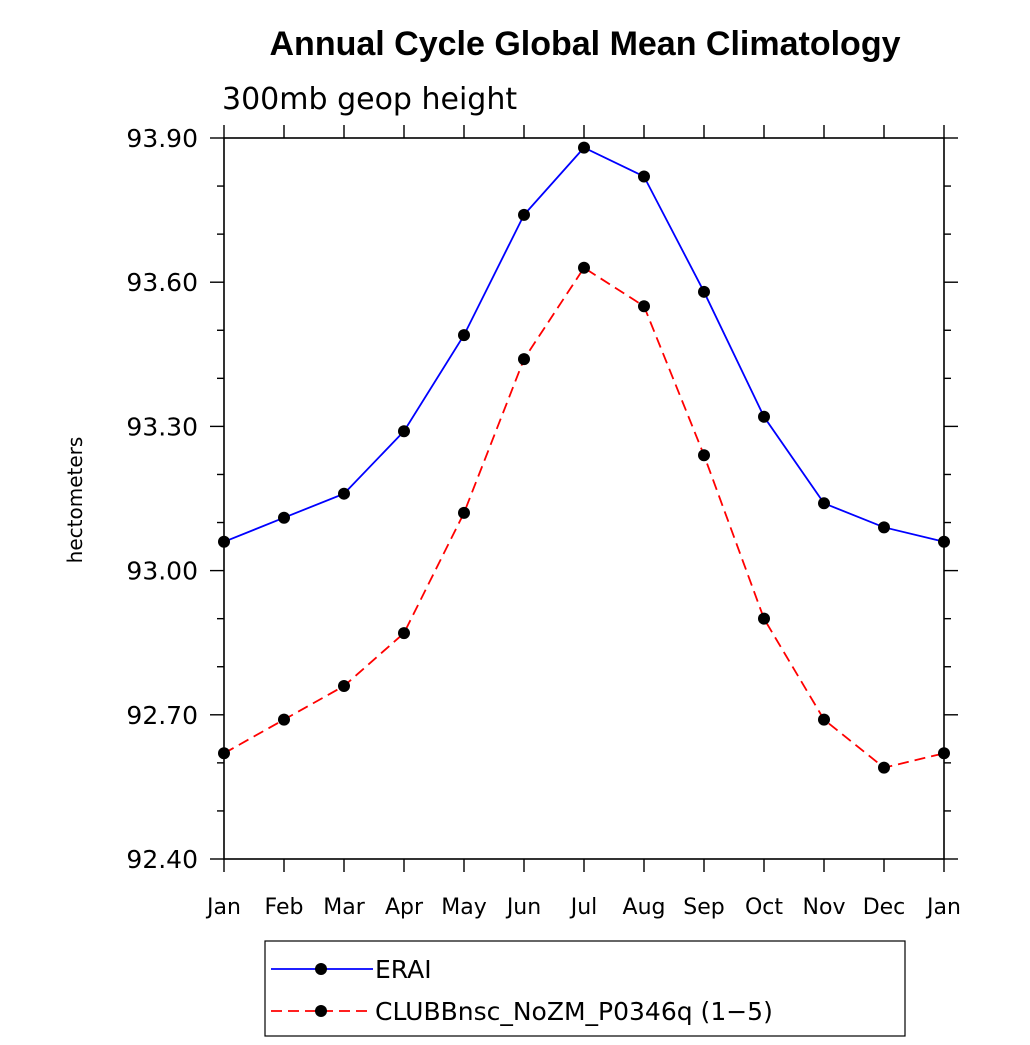 This screenshot has width=1030, height=1045. I want to click on x-tick-label: May, so click(463, 907).